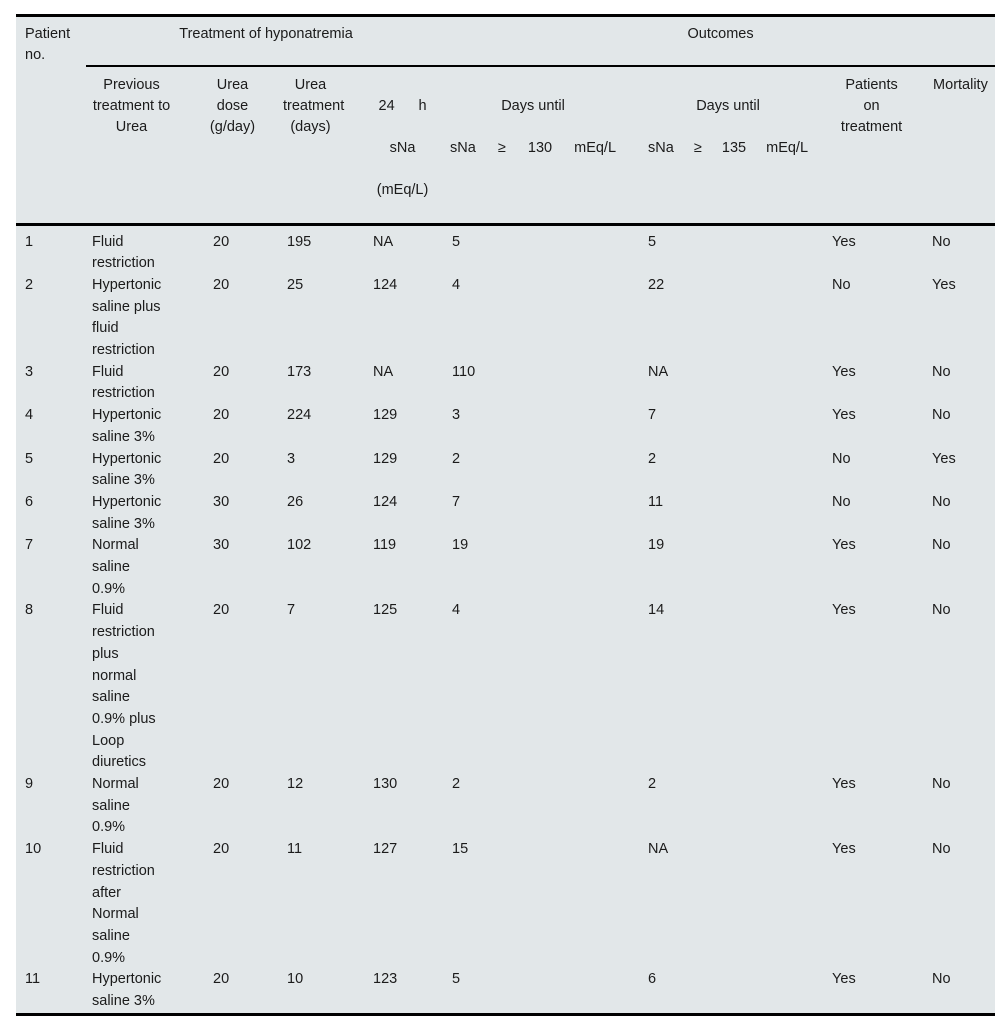  What do you see at coordinates (463, 147) in the screenshot?
I see `col-header-130-sna: sNa` at bounding box center [463, 147].